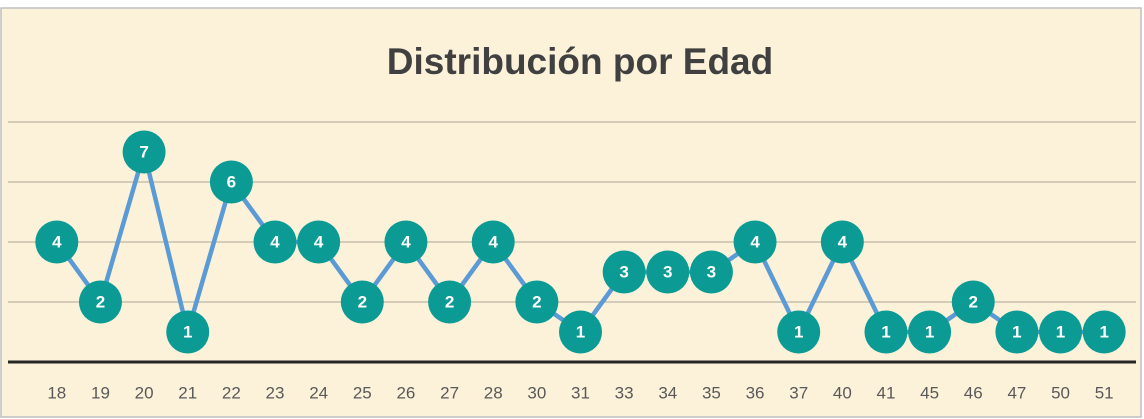  Describe the element at coordinates (973, 392) in the screenshot. I see `x-tick-label: 46` at that location.